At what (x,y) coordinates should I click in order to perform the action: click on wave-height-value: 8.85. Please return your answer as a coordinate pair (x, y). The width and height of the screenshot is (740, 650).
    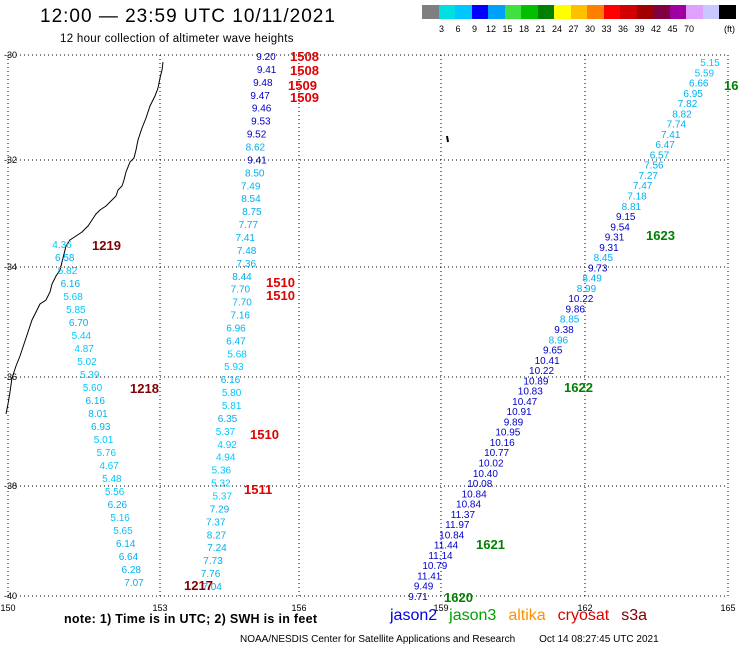
    Looking at the image, I should click on (570, 320).